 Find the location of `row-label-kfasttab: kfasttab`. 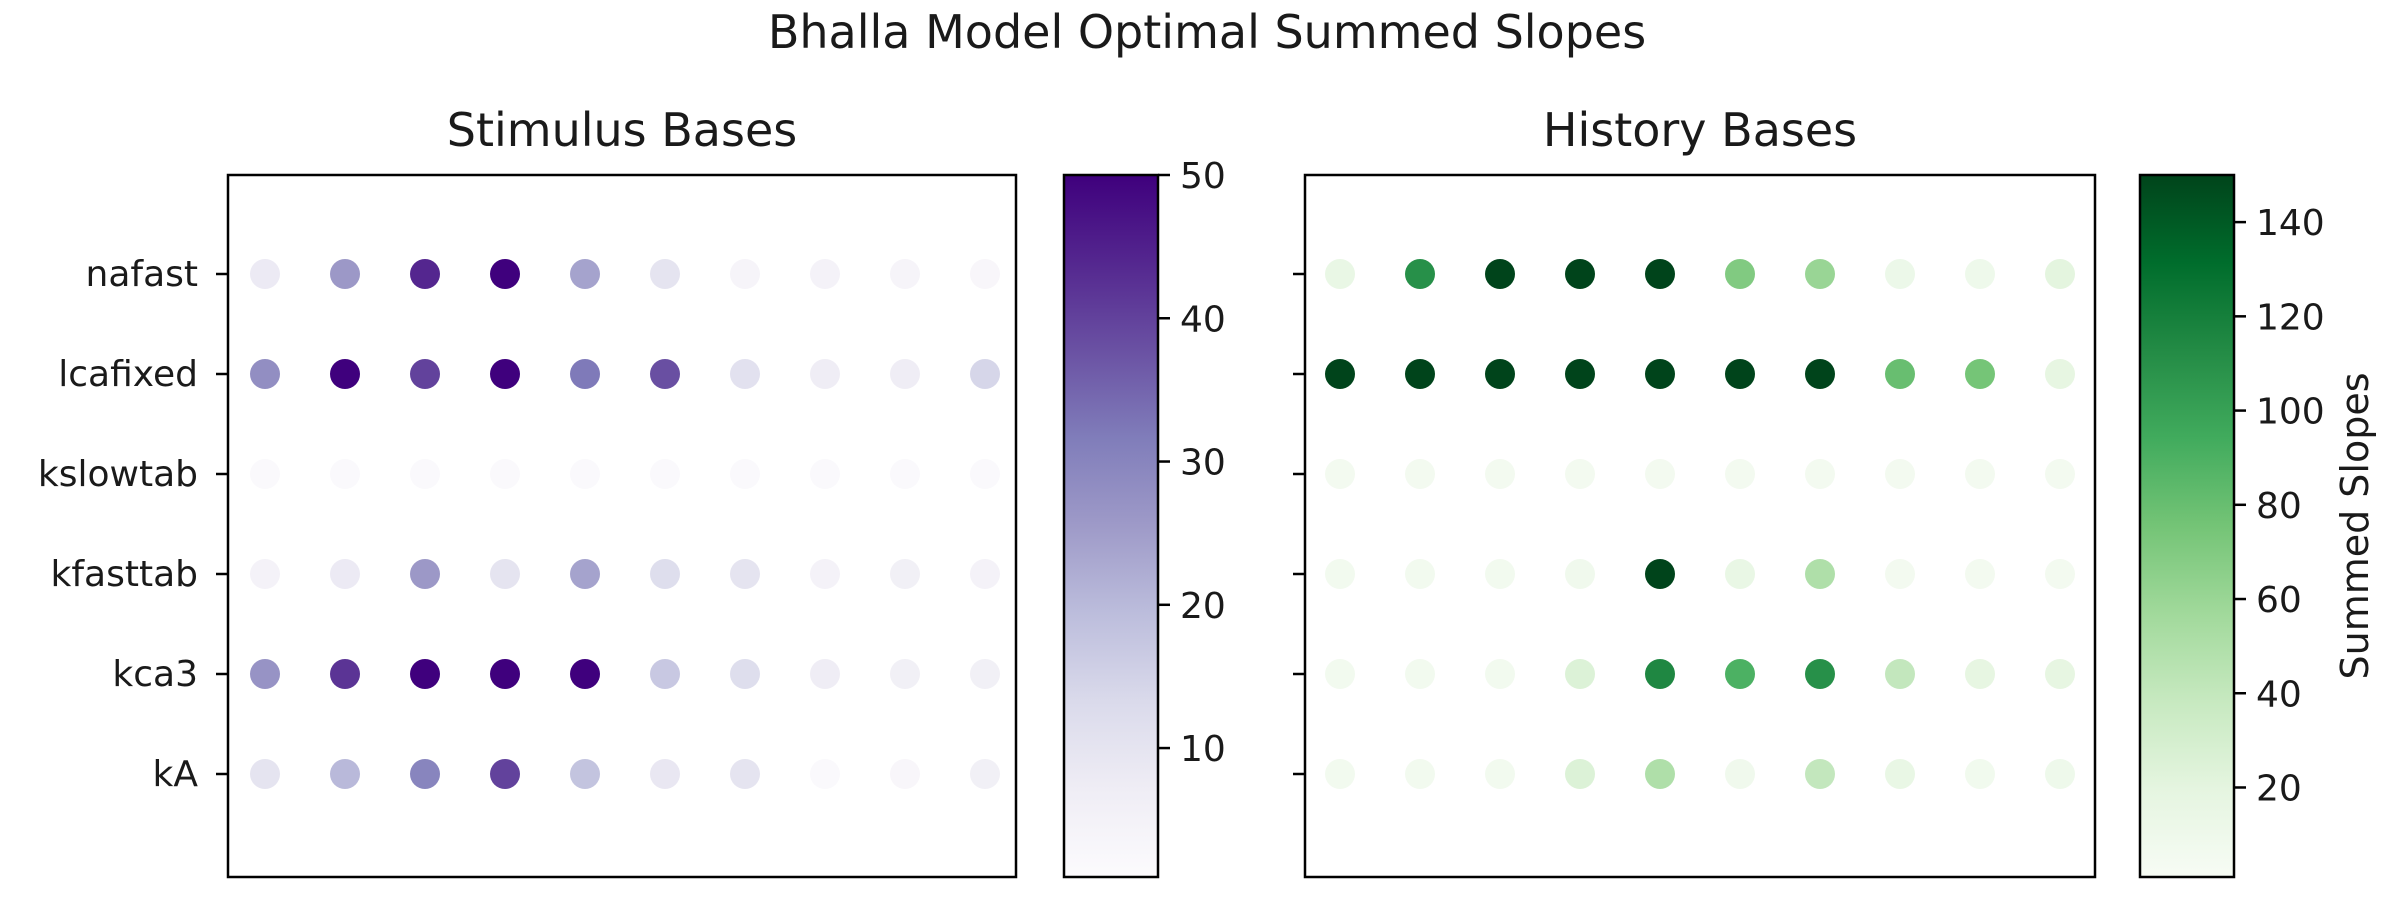

row-label-kfasttab: kfasttab is located at coordinates (124, 574).